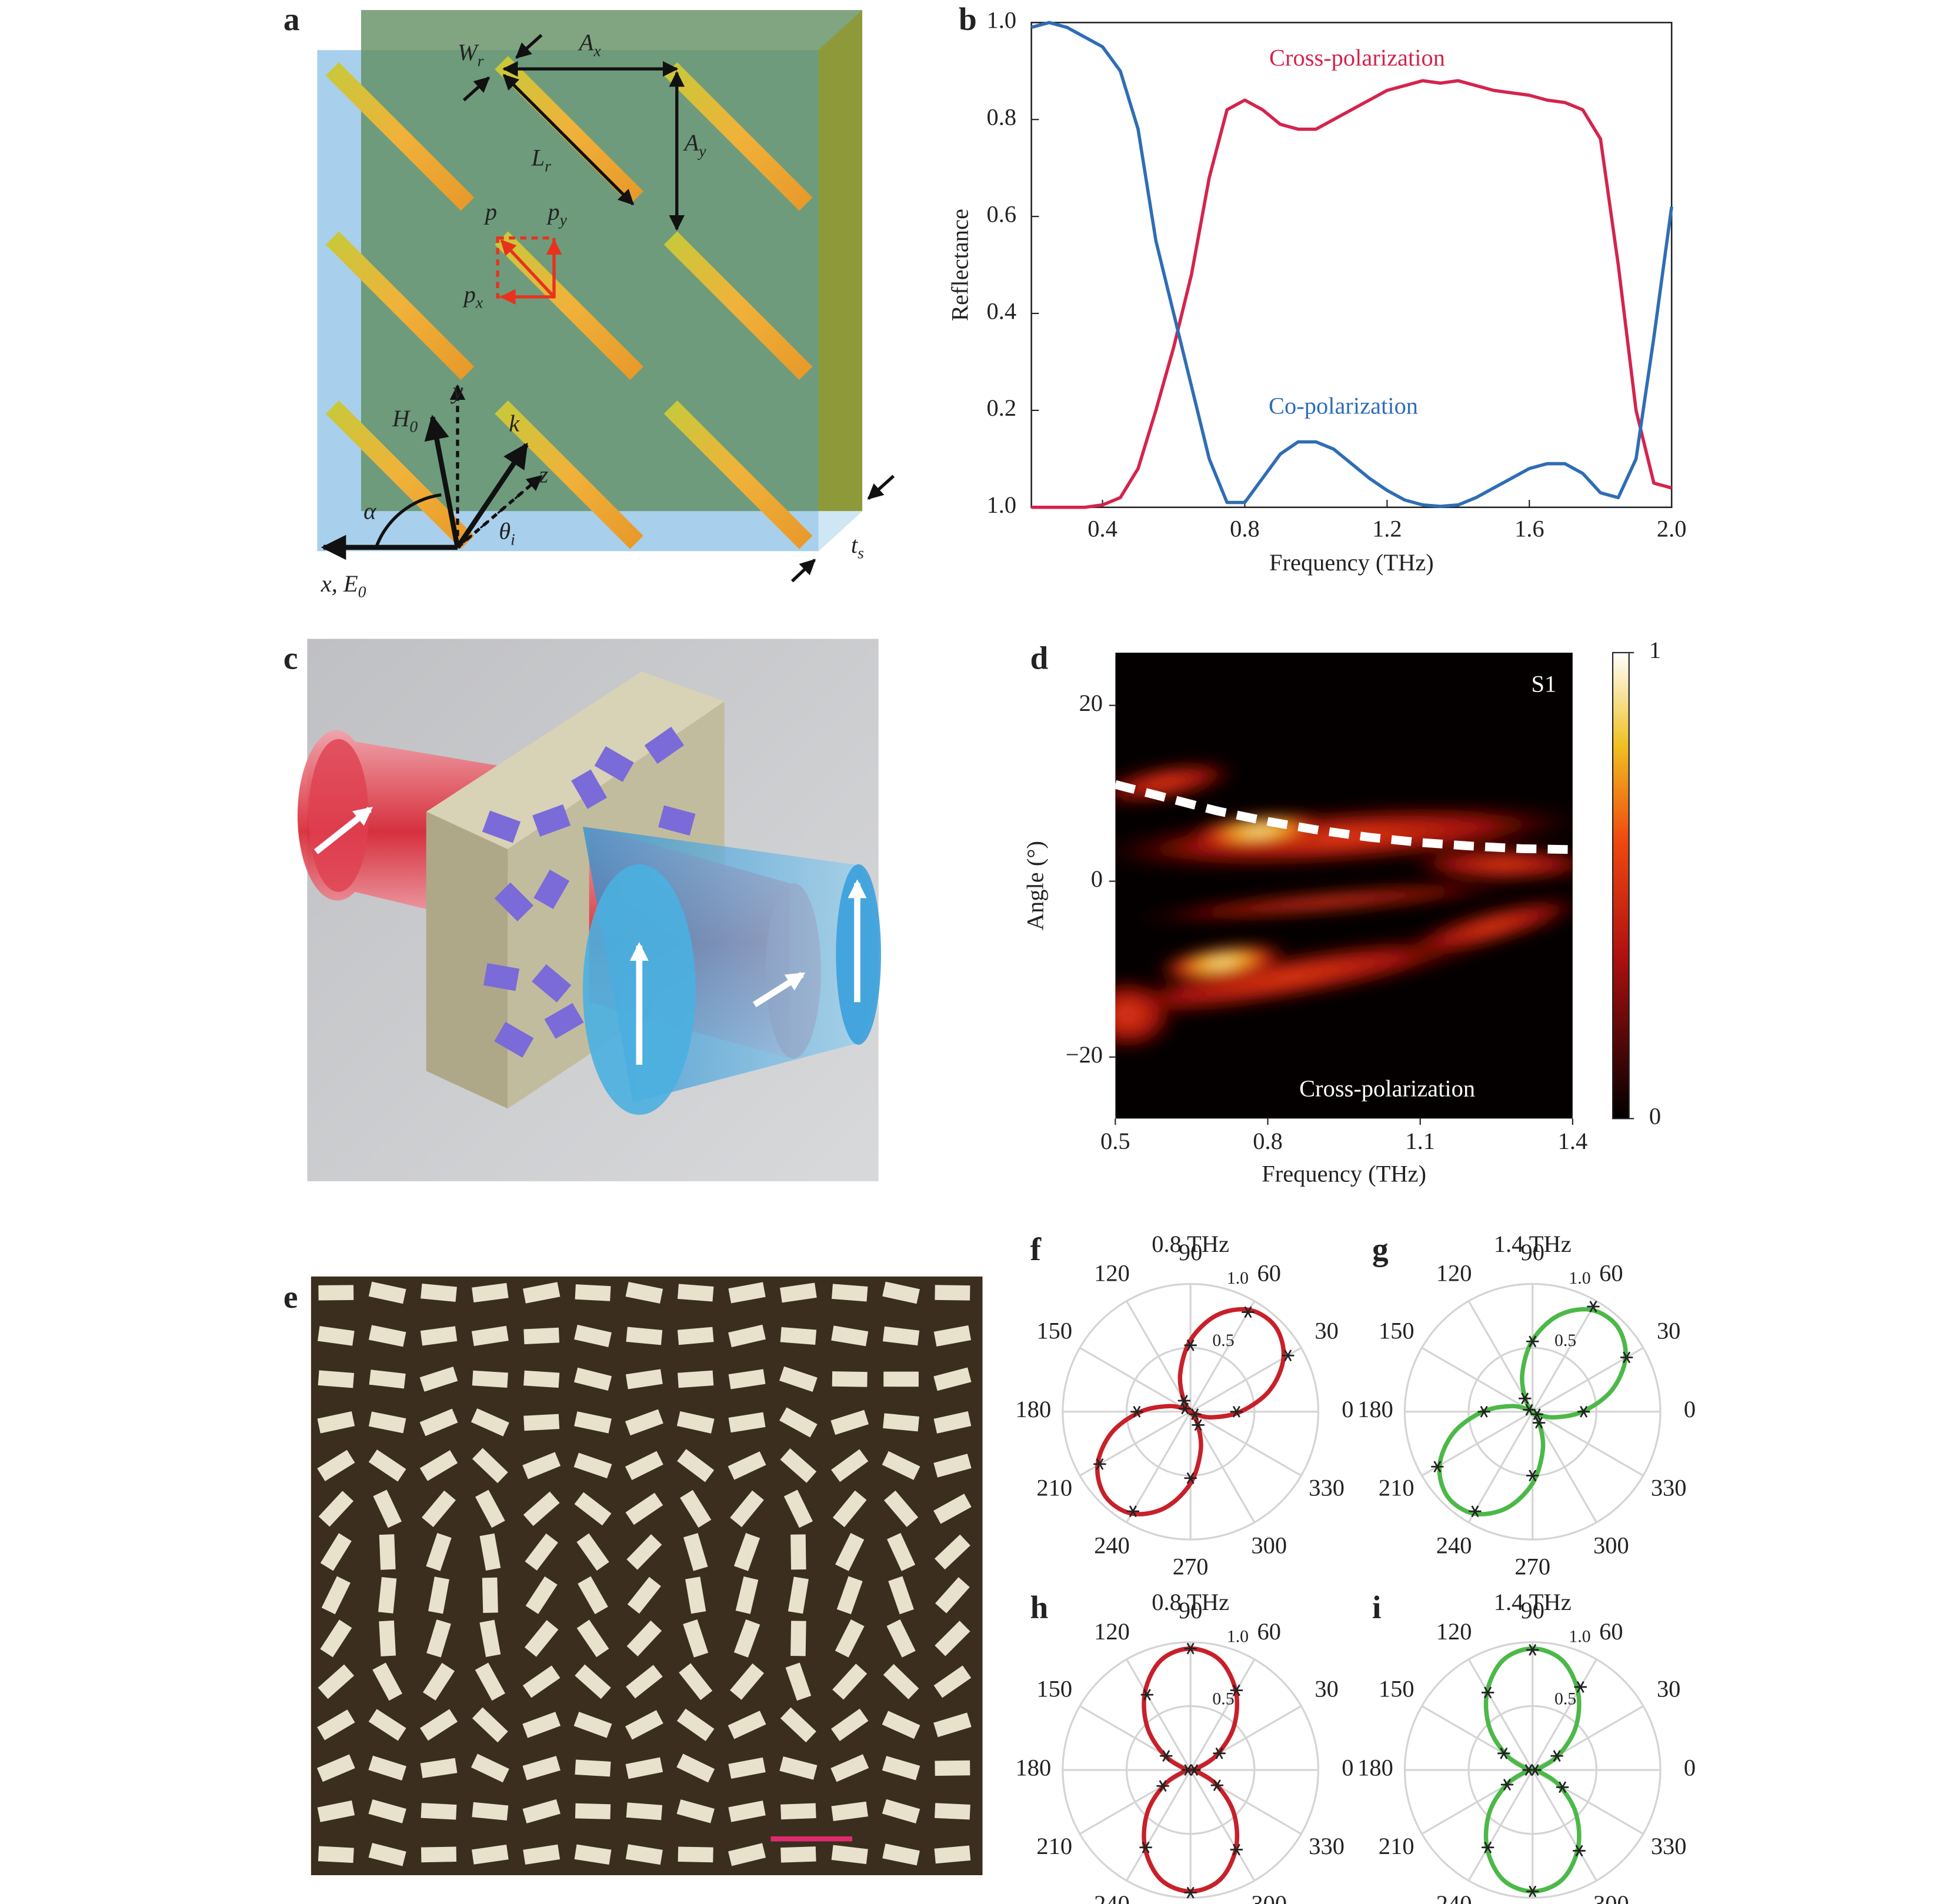  What do you see at coordinates (1655, 650) in the screenshot?
I see `colorbar-tick-label: 1` at bounding box center [1655, 650].